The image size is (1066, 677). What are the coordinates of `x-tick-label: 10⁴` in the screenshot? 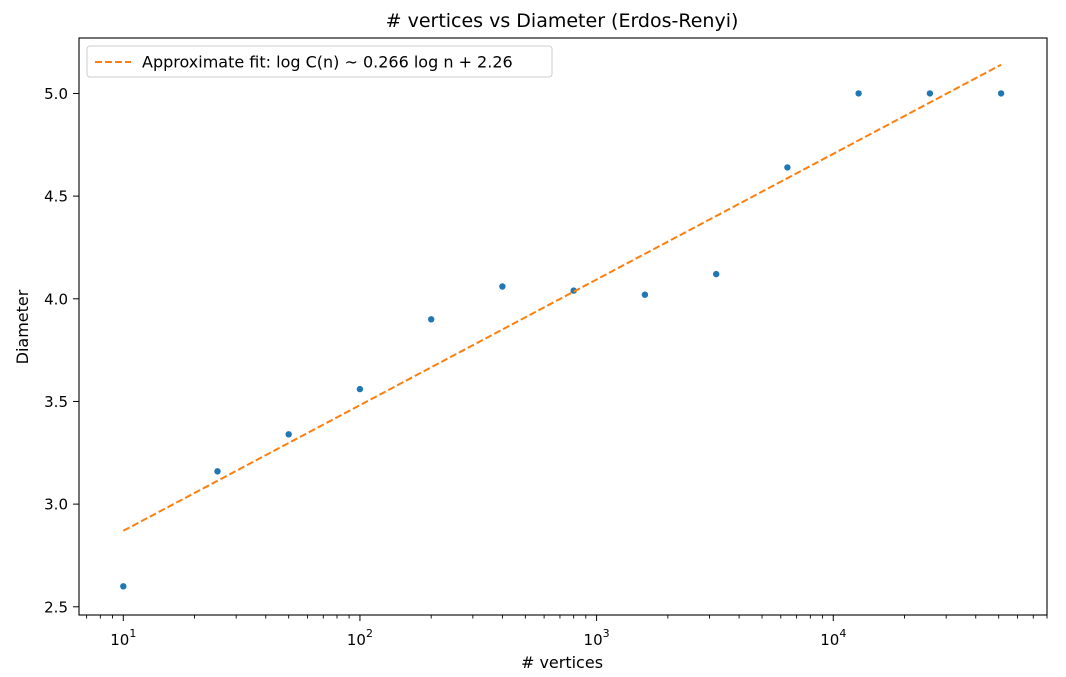 It's located at (833, 638).